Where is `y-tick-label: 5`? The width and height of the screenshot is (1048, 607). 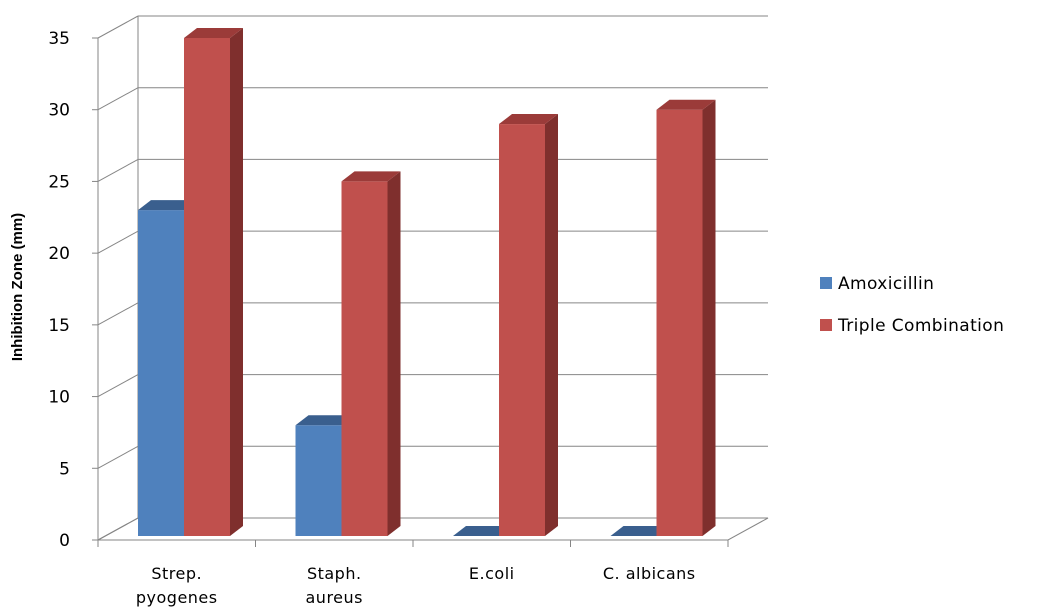 y-tick-label: 5 is located at coordinates (64, 469).